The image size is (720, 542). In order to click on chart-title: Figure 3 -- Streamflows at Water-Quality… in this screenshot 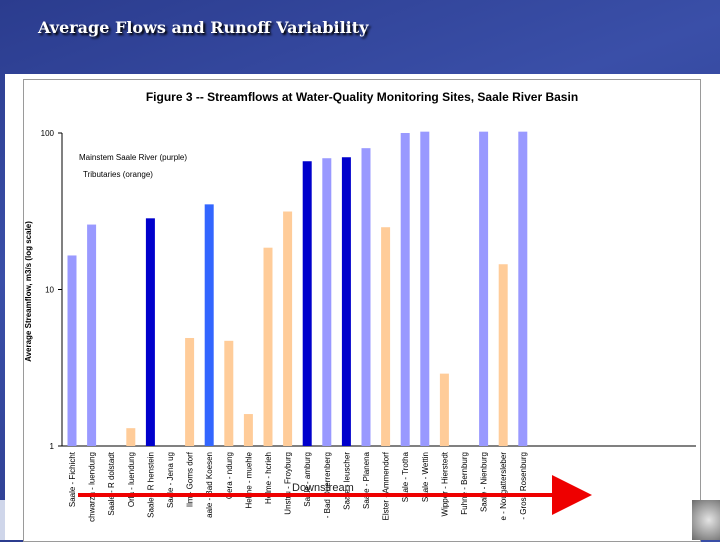, I will do `click(362, 97)`.